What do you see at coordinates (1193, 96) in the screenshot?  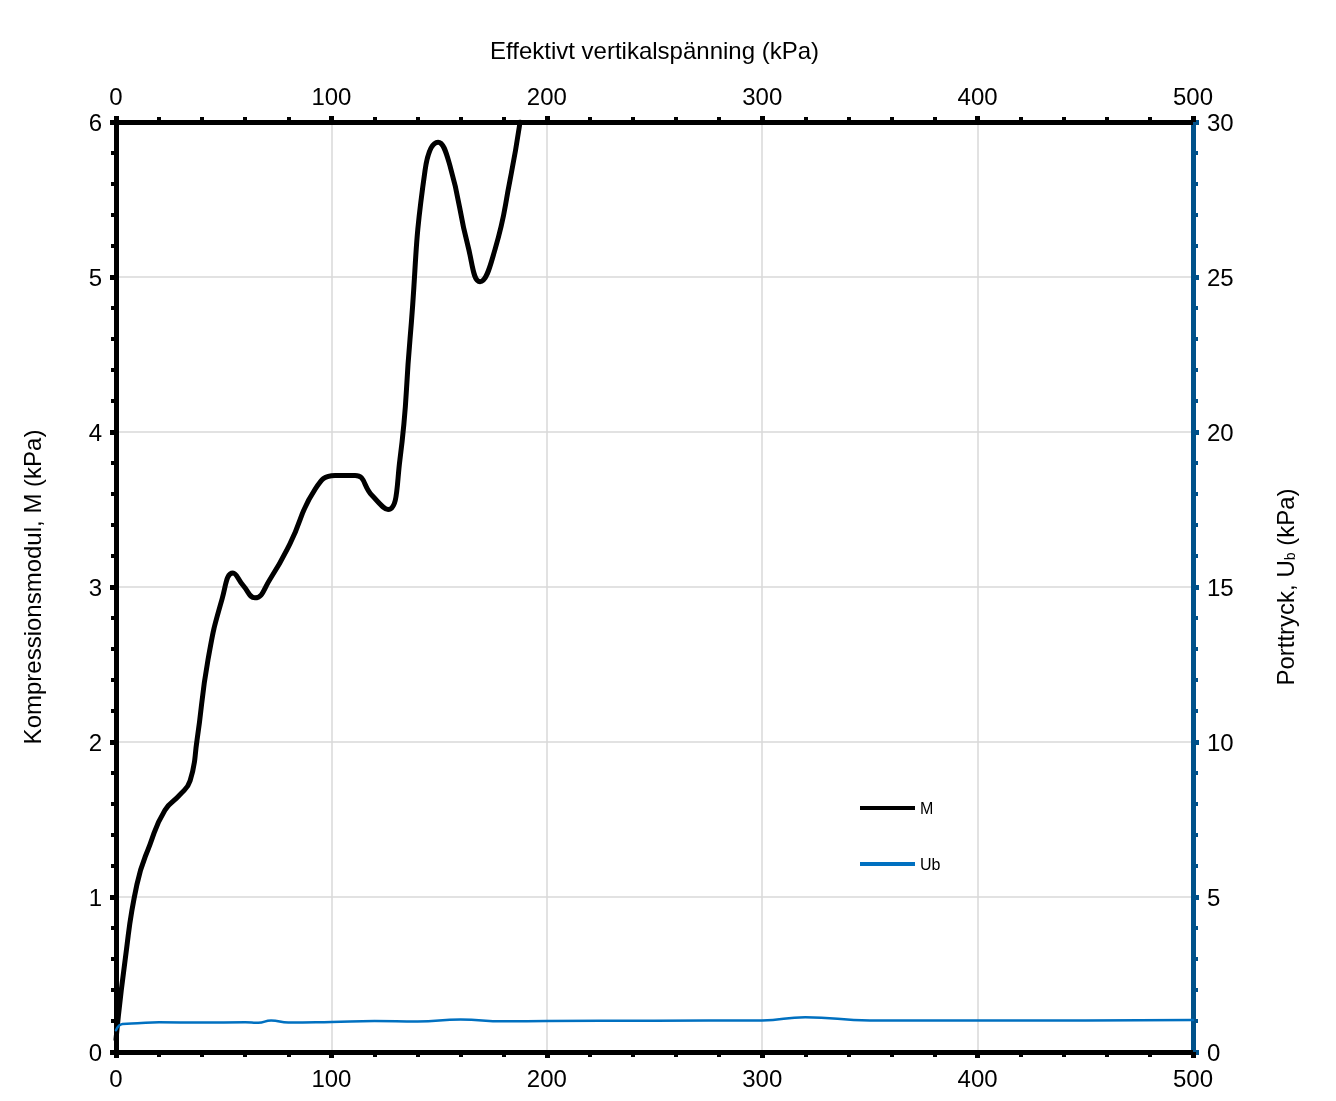 I see `x2-tick-label: 500` at bounding box center [1193, 96].